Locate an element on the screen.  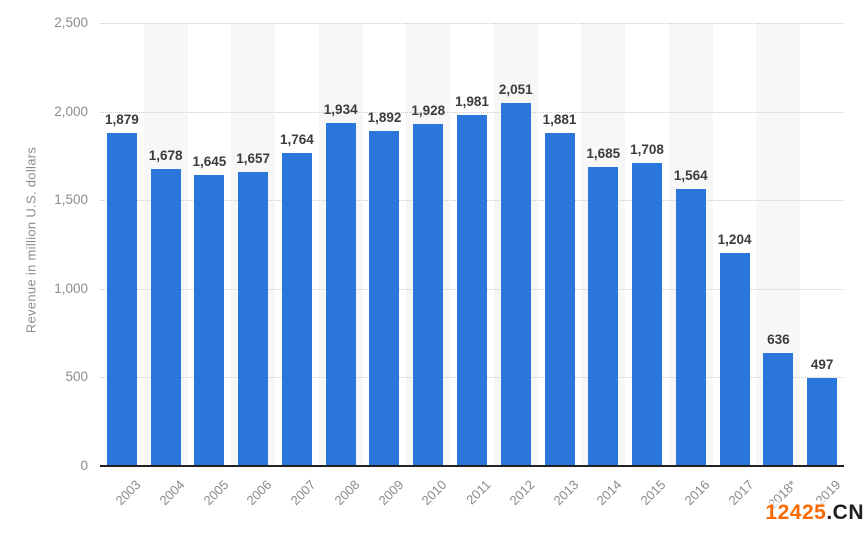
y-axis-tick-label: 1,000 is located at coordinates (71, 288).